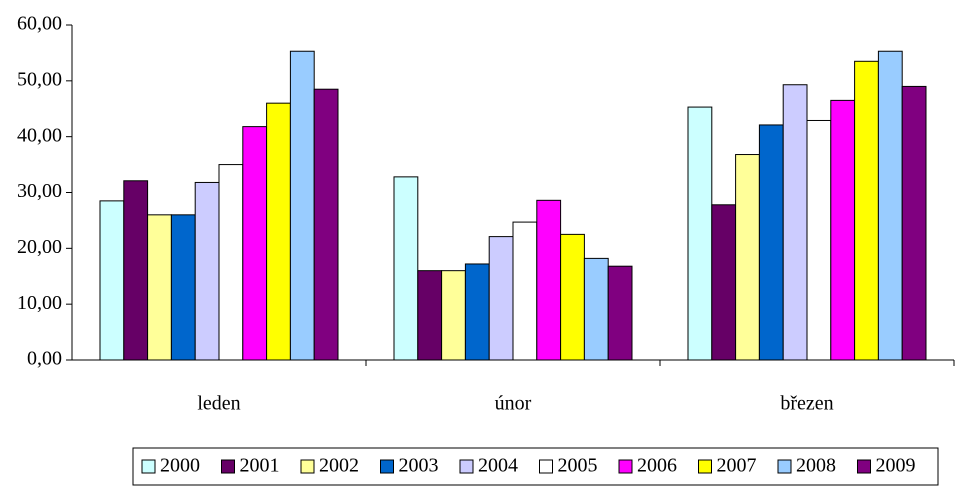 The width and height of the screenshot is (956, 486). Describe the element at coordinates (498, 466) in the screenshot. I see `legend-label: 2004` at that location.